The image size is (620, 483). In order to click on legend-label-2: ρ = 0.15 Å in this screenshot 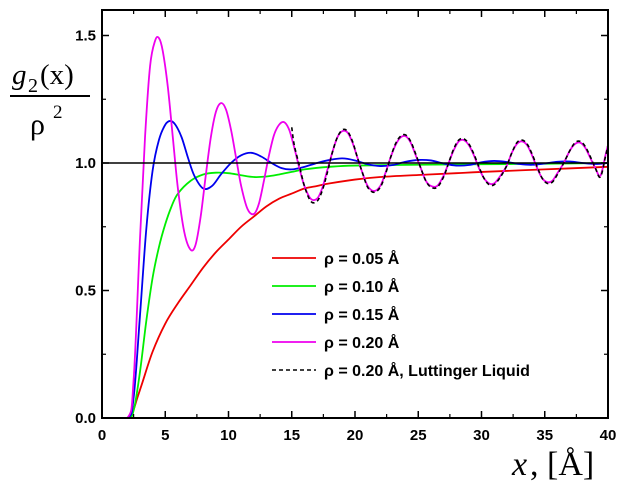, I will do `click(362, 314)`.